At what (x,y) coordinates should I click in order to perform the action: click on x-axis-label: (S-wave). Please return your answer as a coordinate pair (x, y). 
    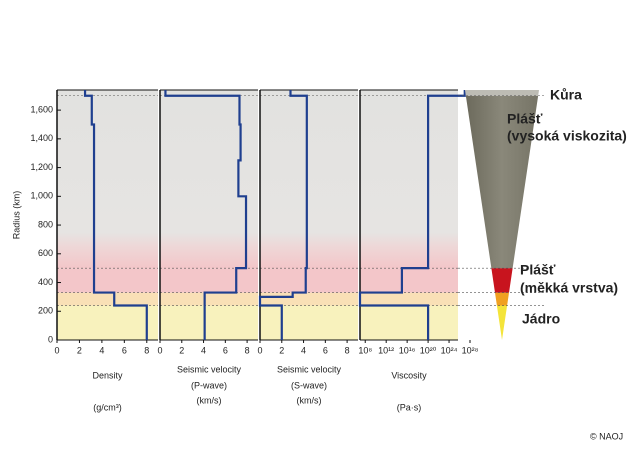
    Looking at the image, I should click on (309, 385).